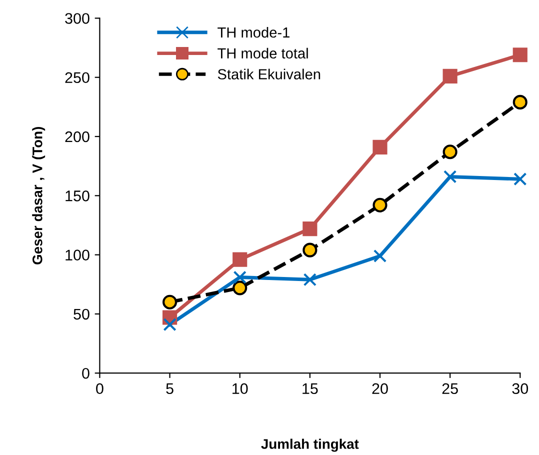 The height and width of the screenshot is (455, 539). Describe the element at coordinates (254, 32) in the screenshot. I see `legend-label: TH mode-1` at that location.